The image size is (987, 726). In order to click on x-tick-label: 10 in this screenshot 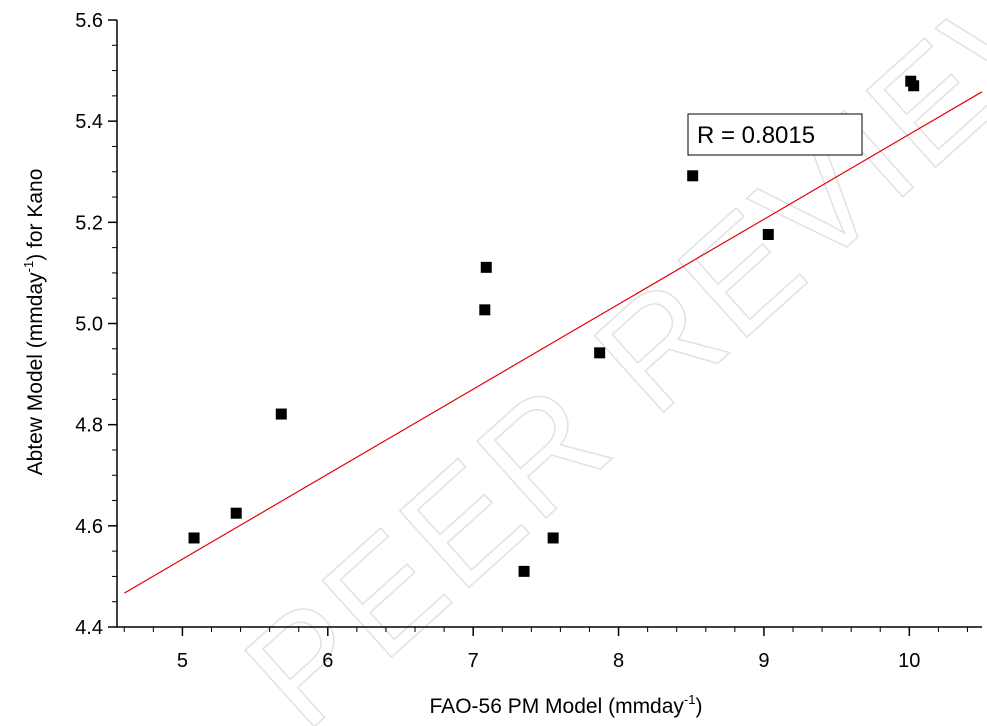, I will do `click(909, 661)`.